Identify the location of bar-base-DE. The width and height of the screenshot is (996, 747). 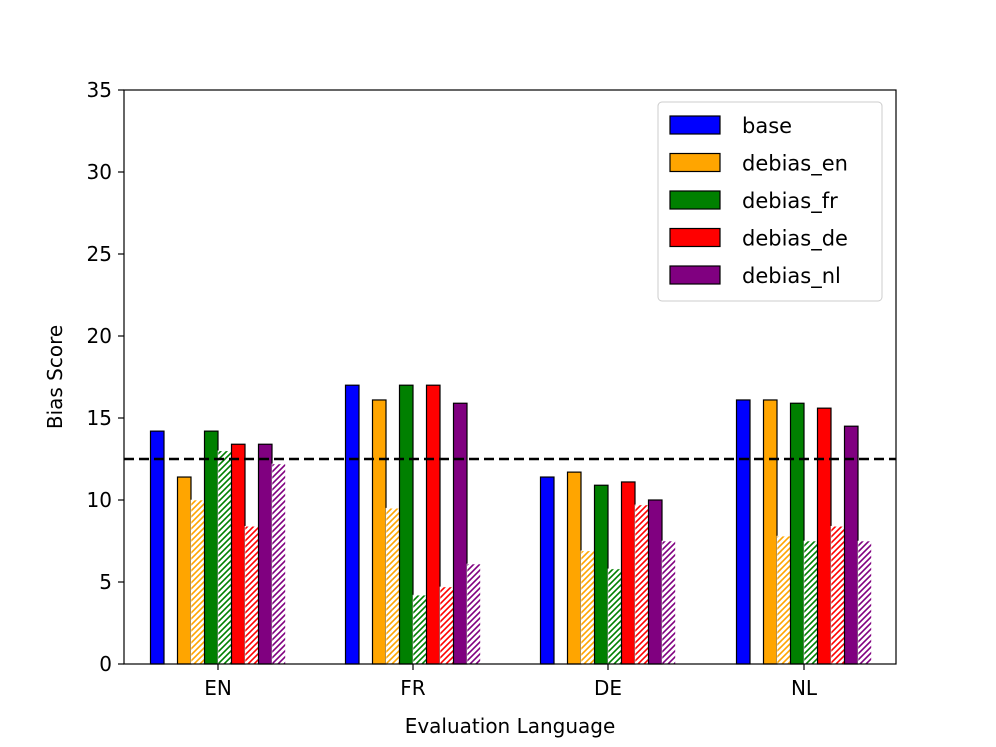
(547, 570).